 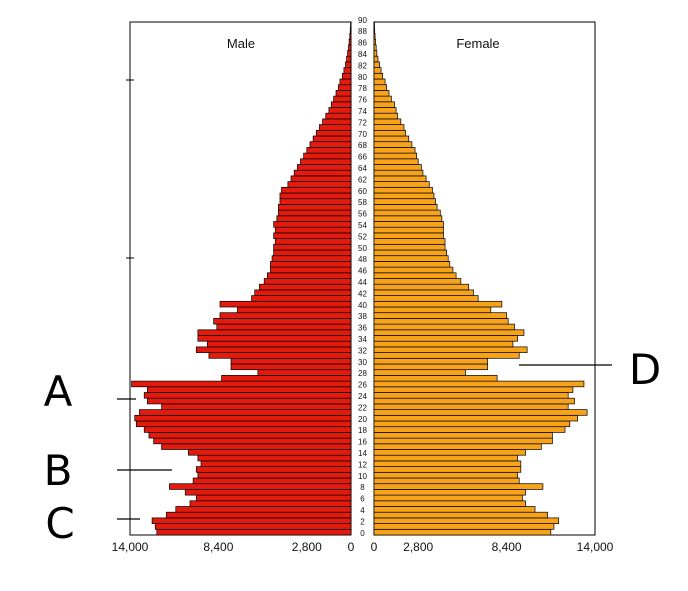 I want to click on age-tick-38: 38, so click(x=362, y=316).